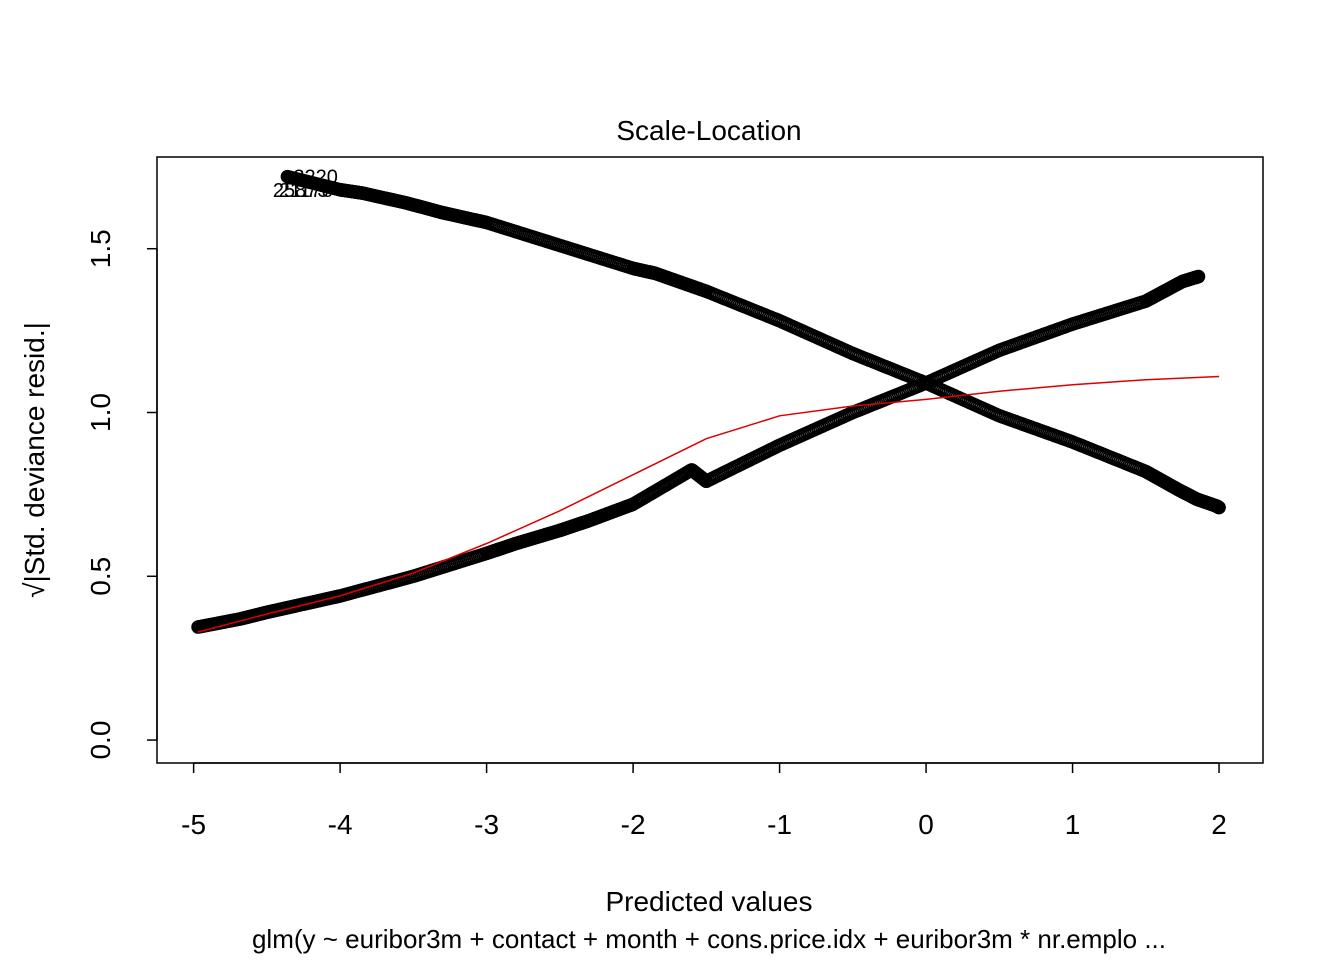 The width and height of the screenshot is (1344, 960). I want to click on x-tick-label: 0, so click(926, 824).